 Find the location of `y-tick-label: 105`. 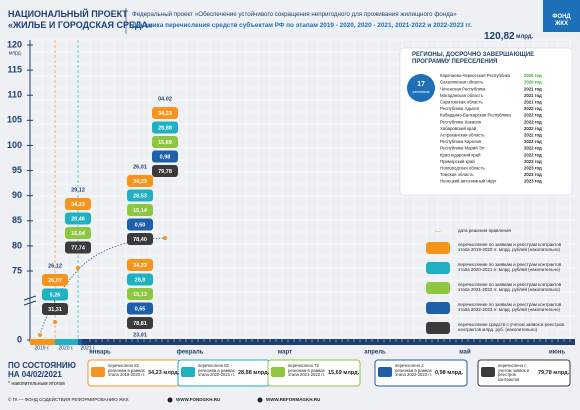

y-tick-label: 105 is located at coordinates (14, 120).